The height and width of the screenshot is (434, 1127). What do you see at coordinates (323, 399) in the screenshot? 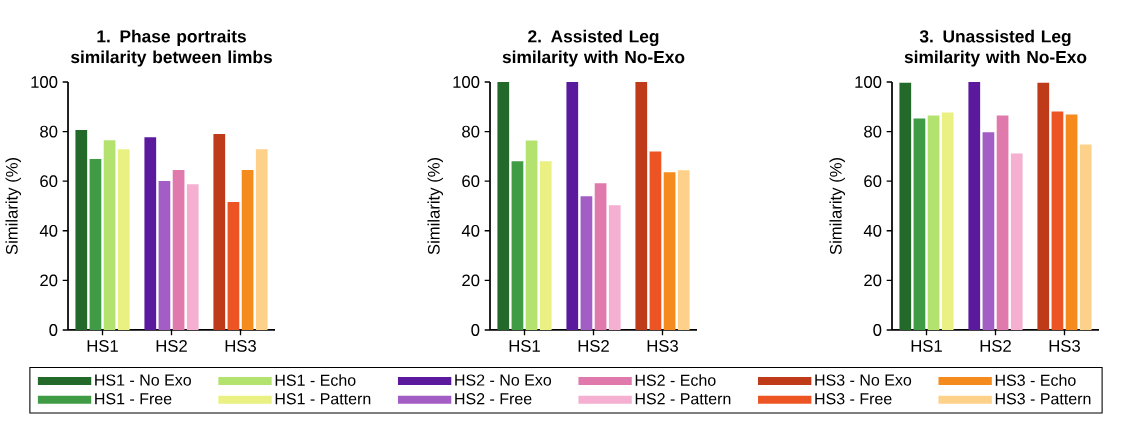
I see `legend-label: HS1 - Pattern` at bounding box center [323, 399].